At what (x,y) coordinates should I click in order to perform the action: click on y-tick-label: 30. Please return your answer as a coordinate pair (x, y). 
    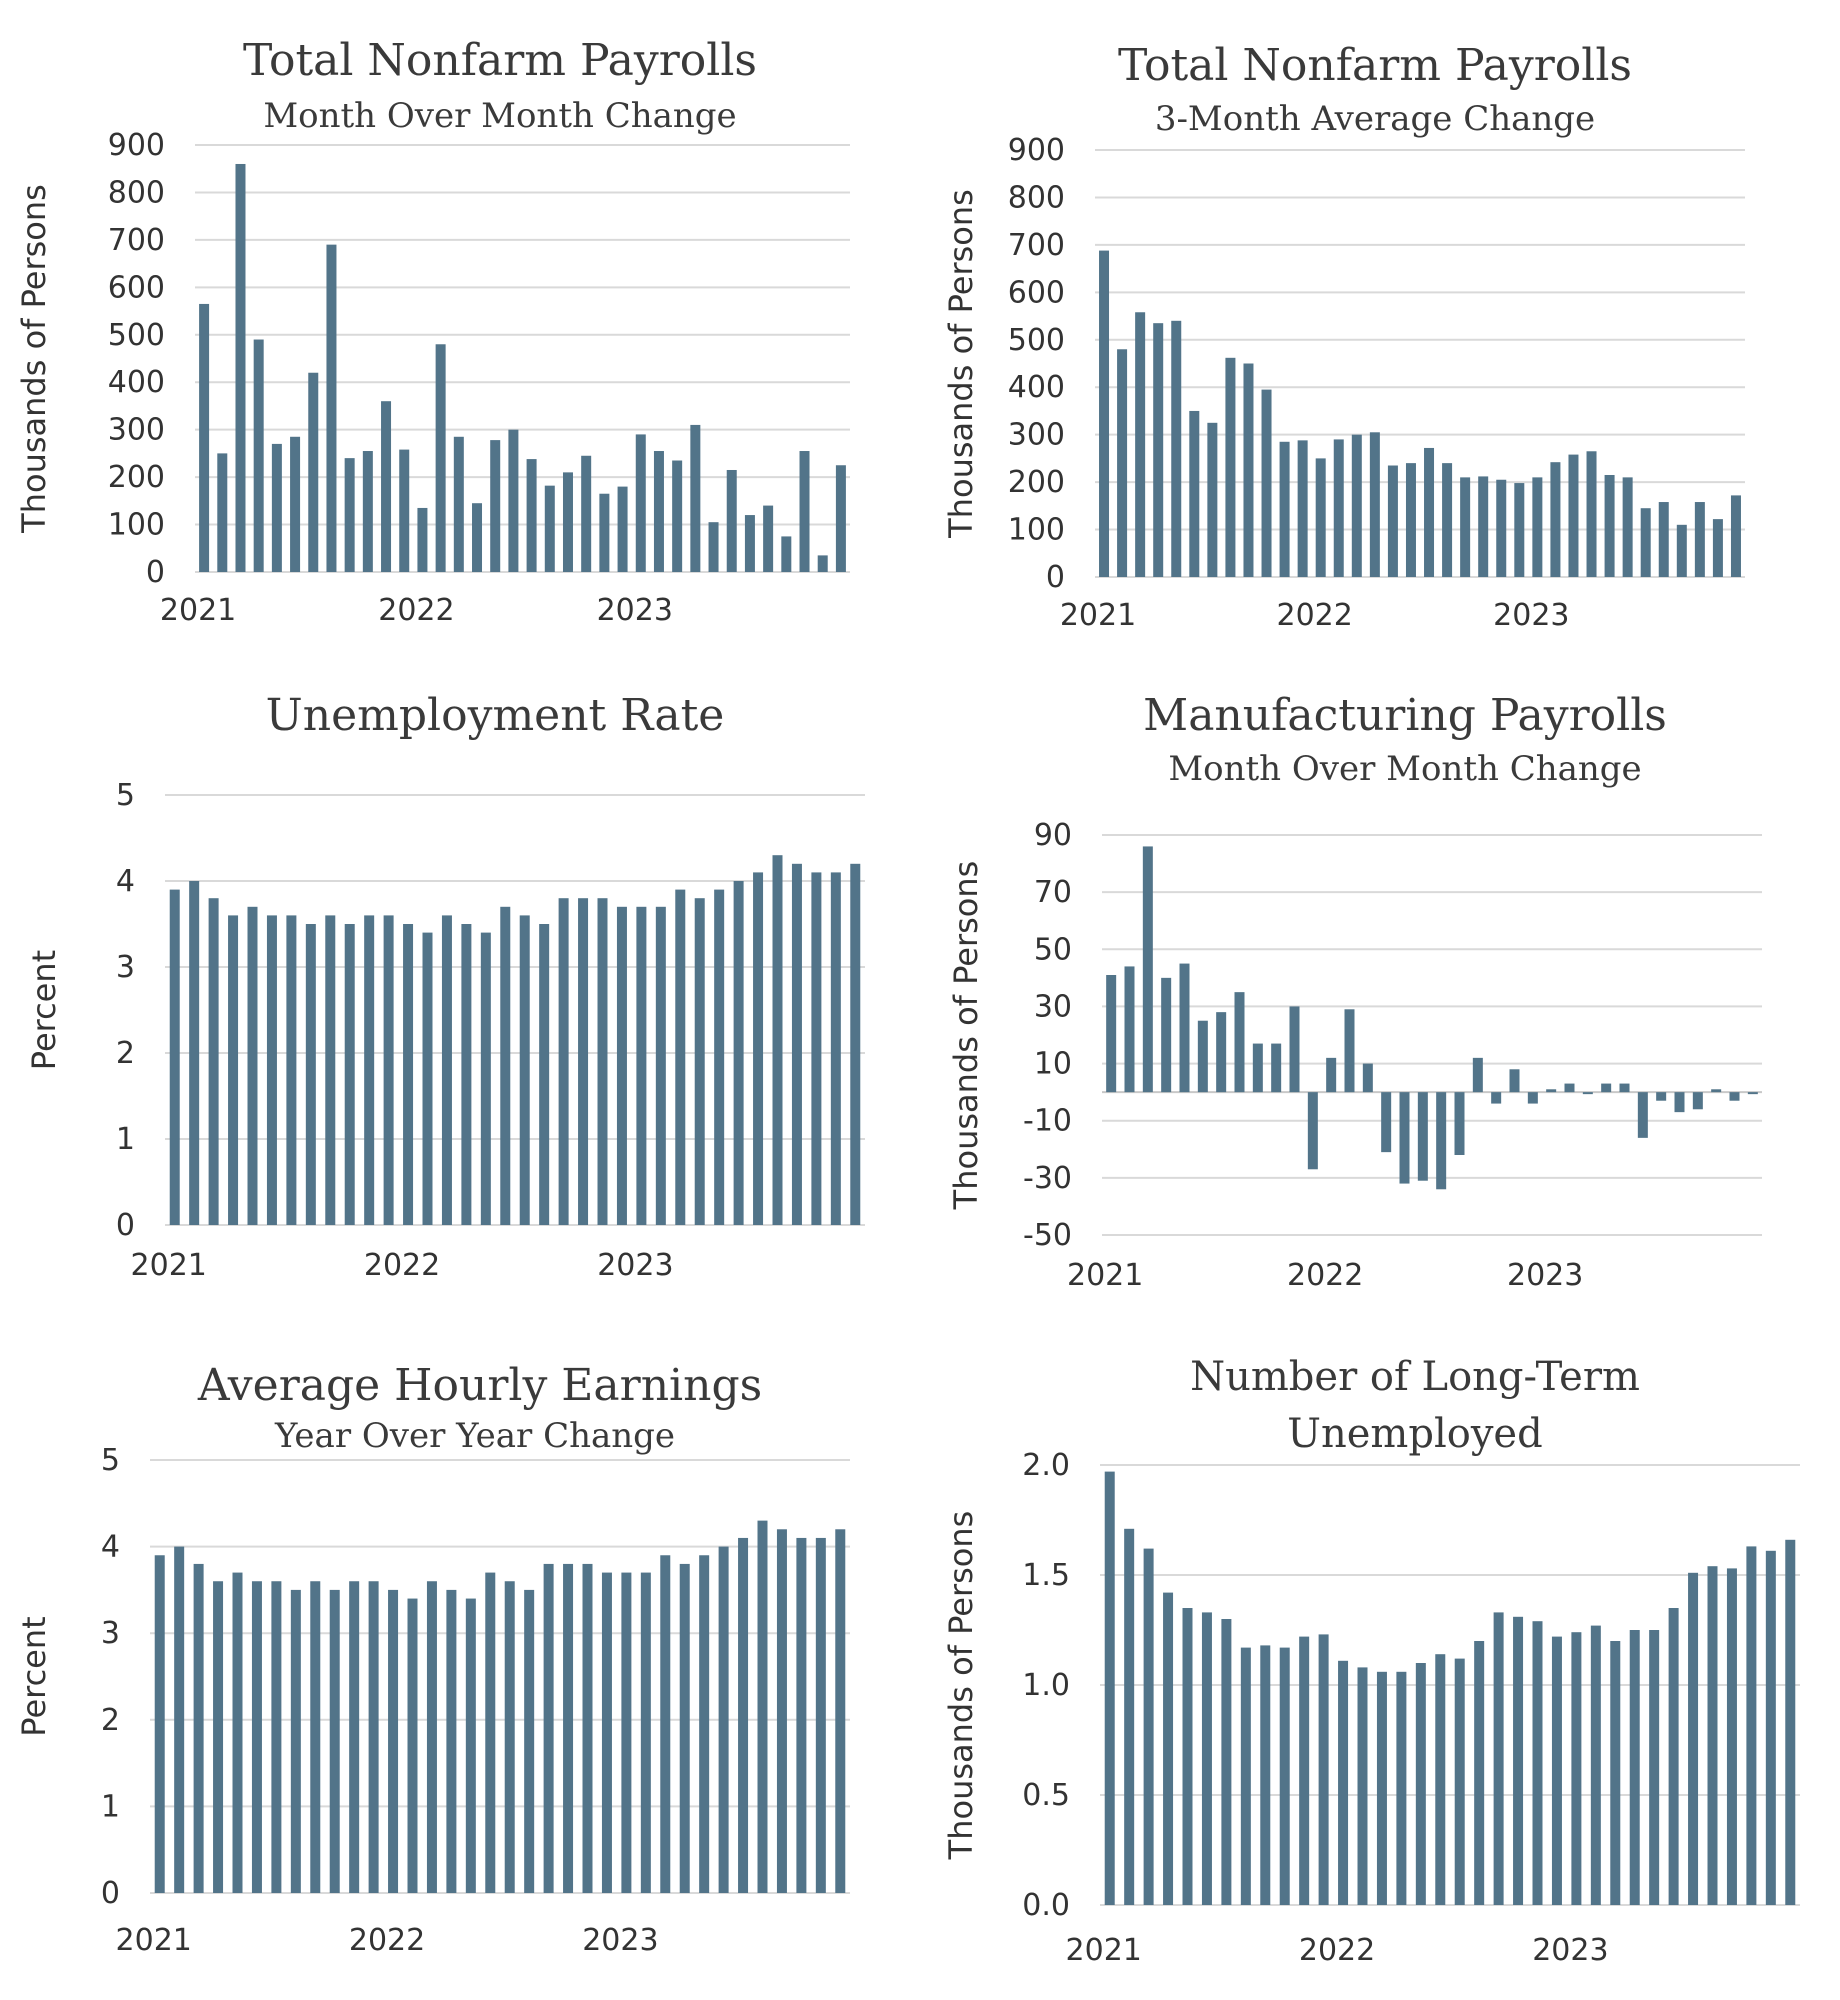
    Looking at the image, I should click on (1053, 1006).